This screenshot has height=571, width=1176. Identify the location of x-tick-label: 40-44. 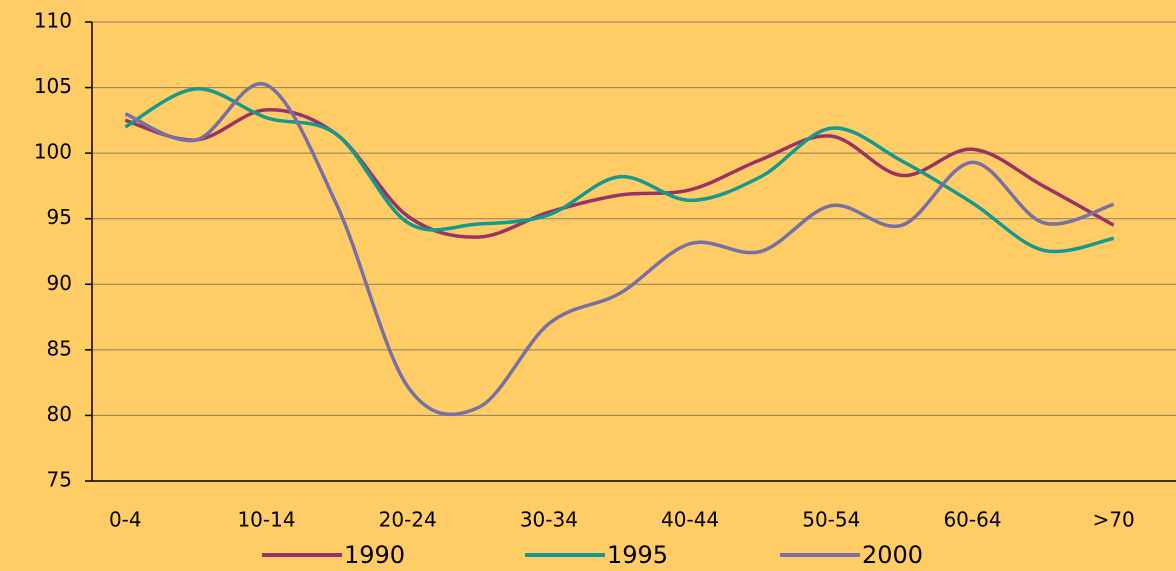
(690, 520).